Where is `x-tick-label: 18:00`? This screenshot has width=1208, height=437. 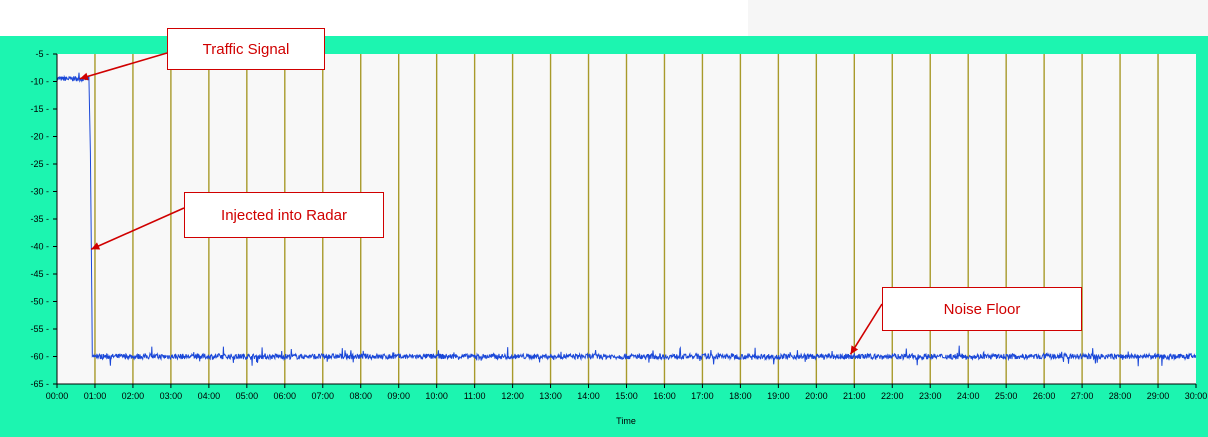
x-tick-label: 18:00 is located at coordinates (740, 396).